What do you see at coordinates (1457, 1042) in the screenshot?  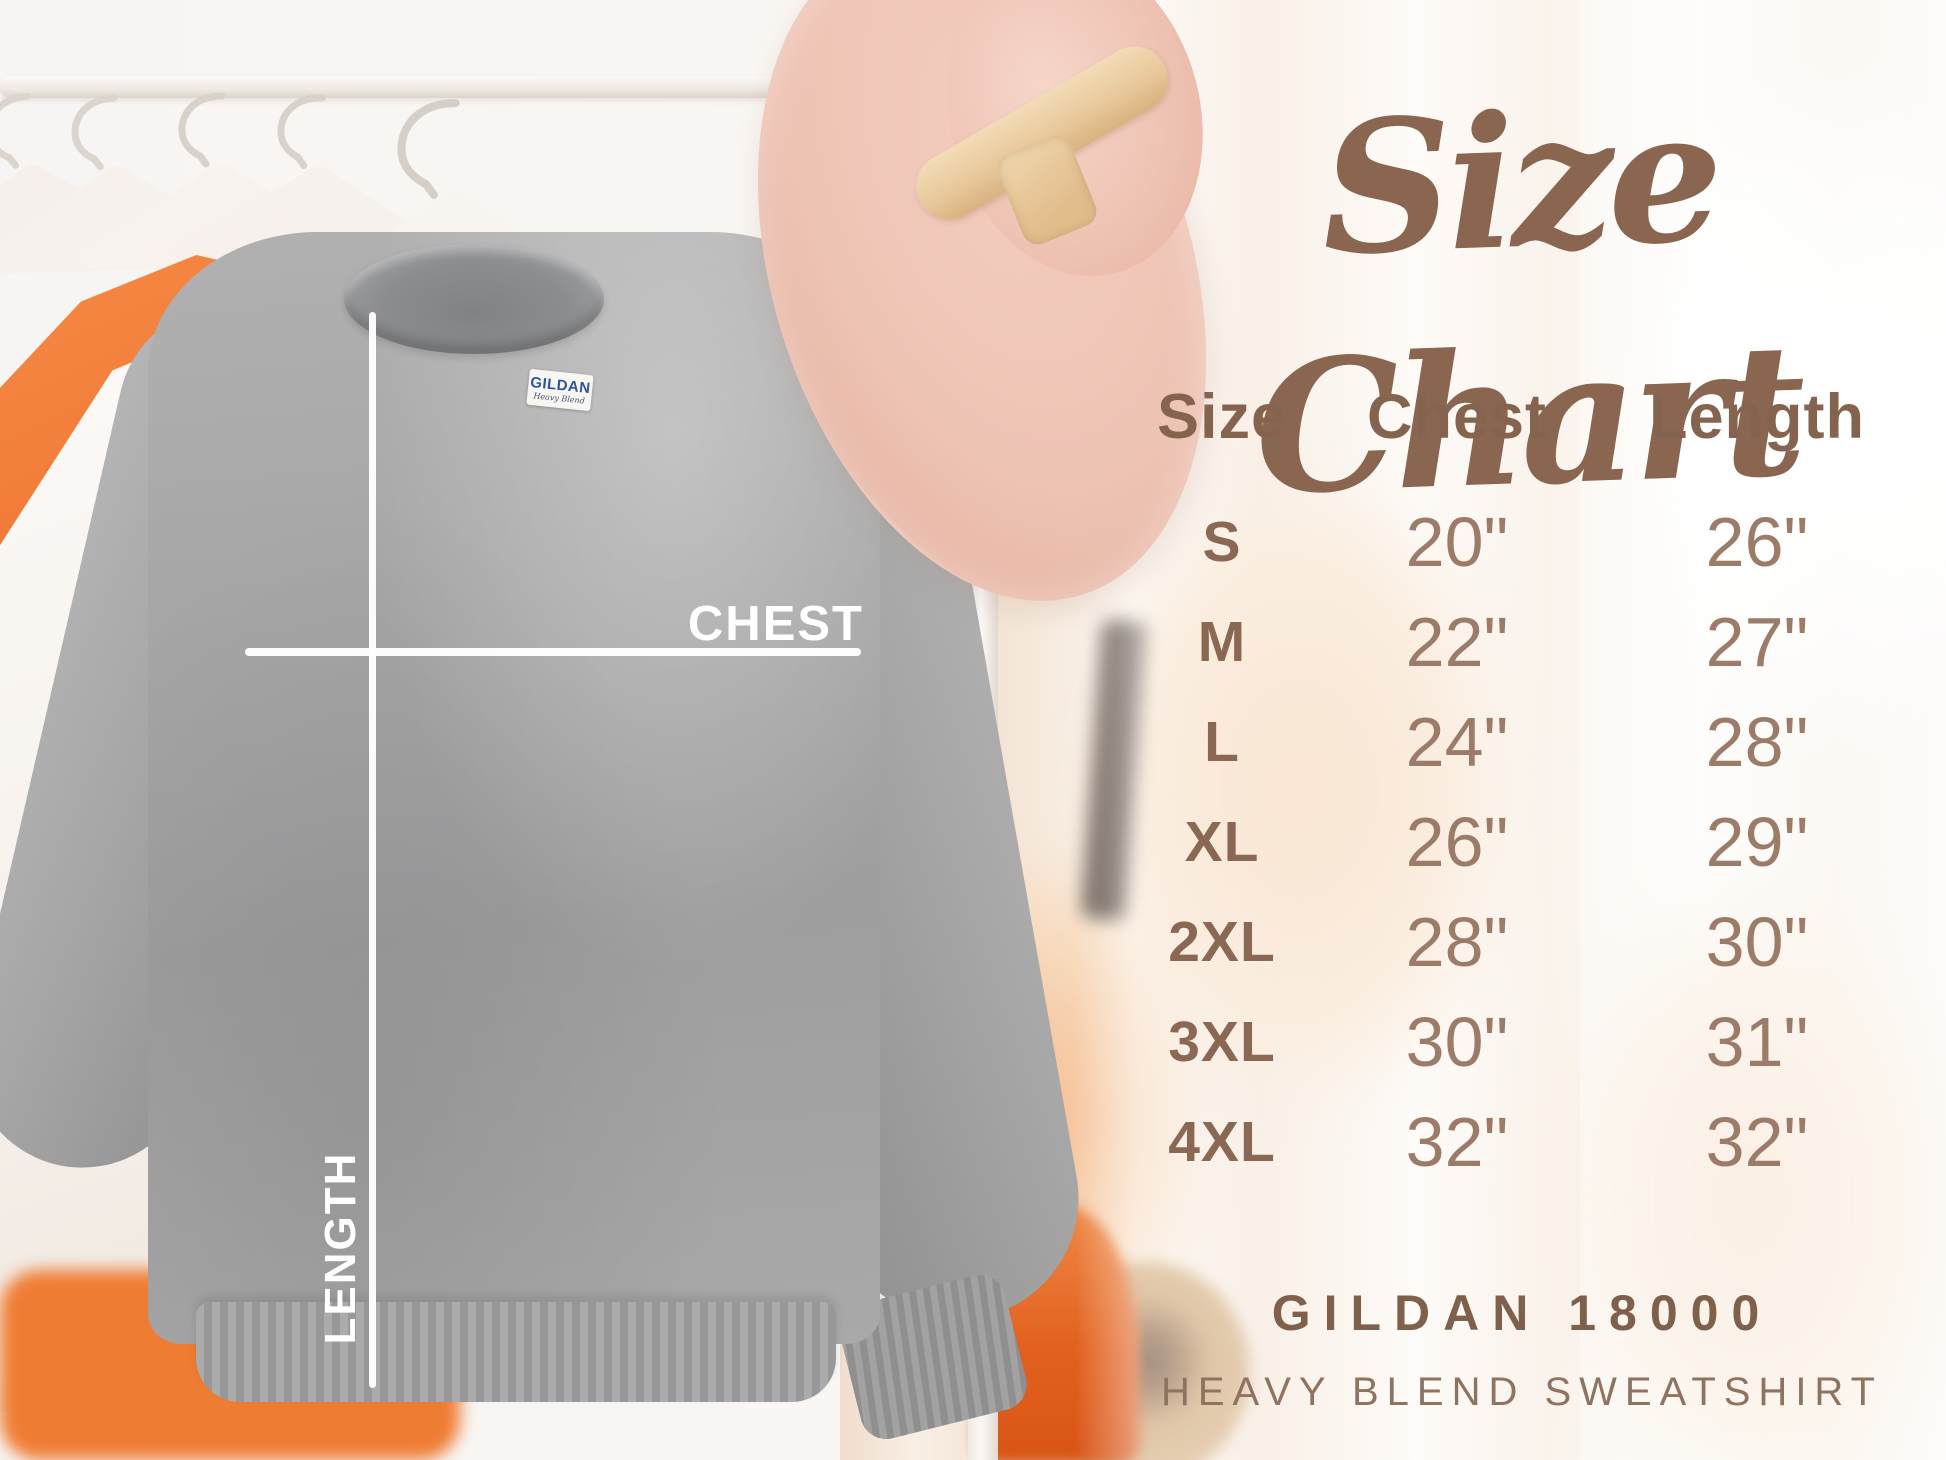 I see `chest-cell: 30"` at bounding box center [1457, 1042].